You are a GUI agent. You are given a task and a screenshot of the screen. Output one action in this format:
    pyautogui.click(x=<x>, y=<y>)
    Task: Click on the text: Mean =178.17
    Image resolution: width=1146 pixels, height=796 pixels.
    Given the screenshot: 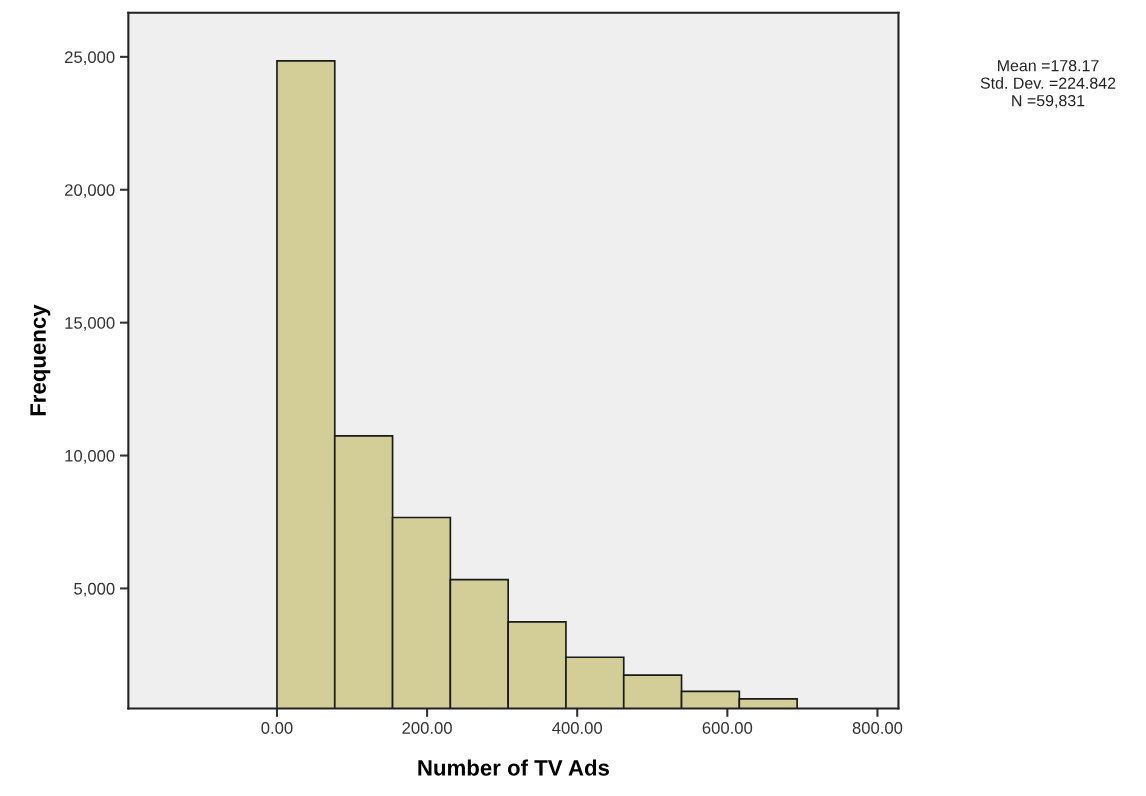 What is the action you would take?
    pyautogui.click(x=1048, y=65)
    